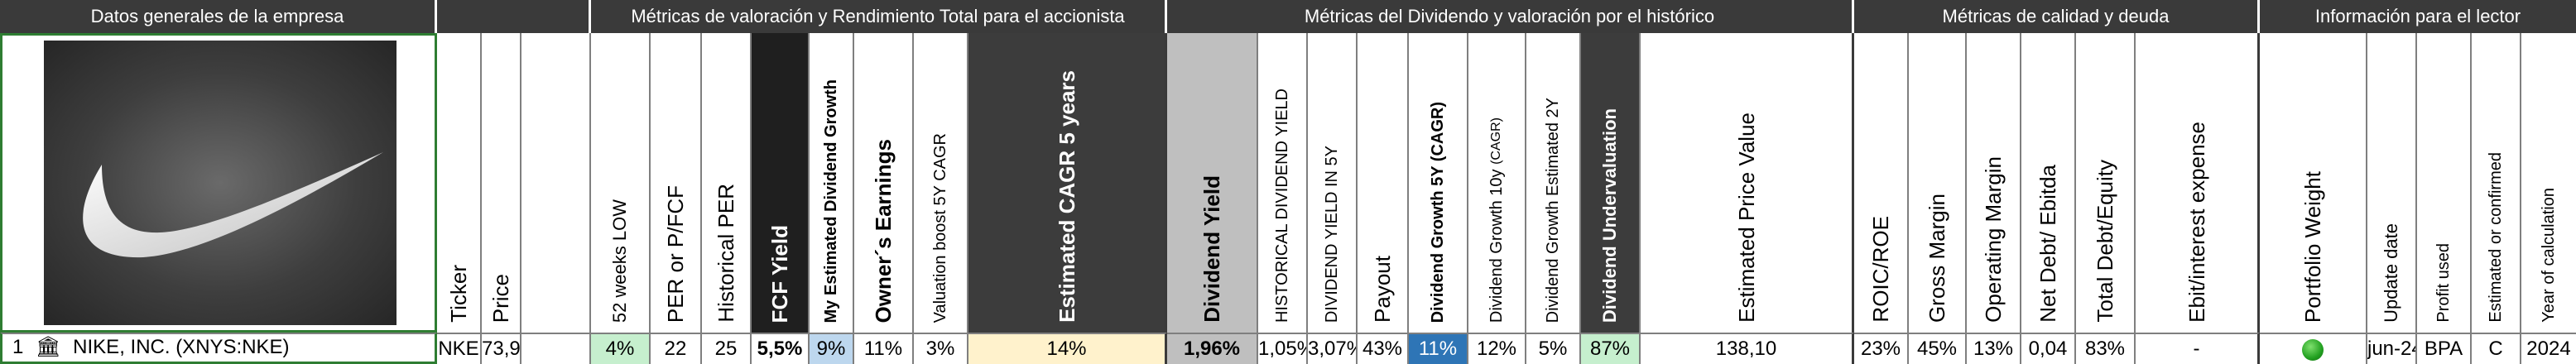 This screenshot has height=364, width=2576. What do you see at coordinates (1438, 183) in the screenshot?
I see `header-dividend-growth-5y: Dividend Growth 5Y (CAGR)` at bounding box center [1438, 183].